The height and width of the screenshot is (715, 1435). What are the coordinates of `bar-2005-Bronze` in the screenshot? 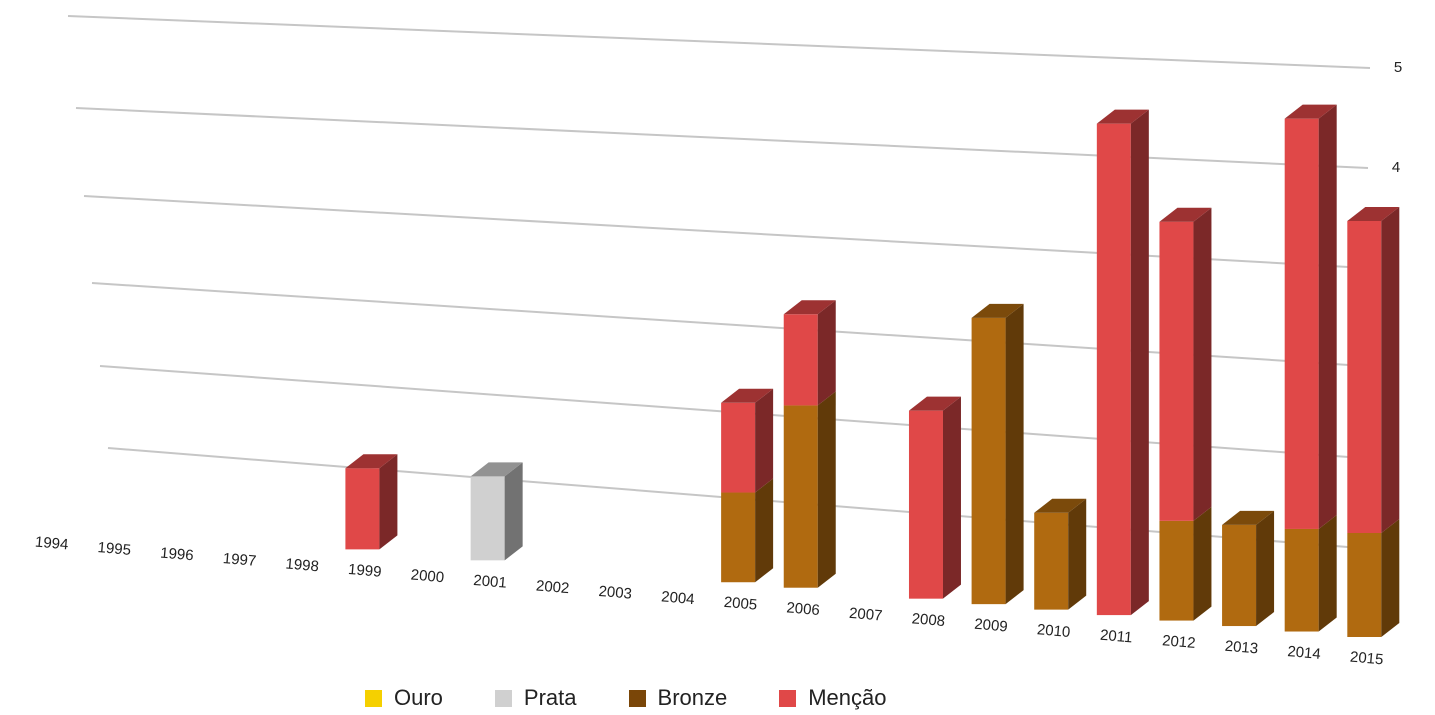 It's located at (747, 530).